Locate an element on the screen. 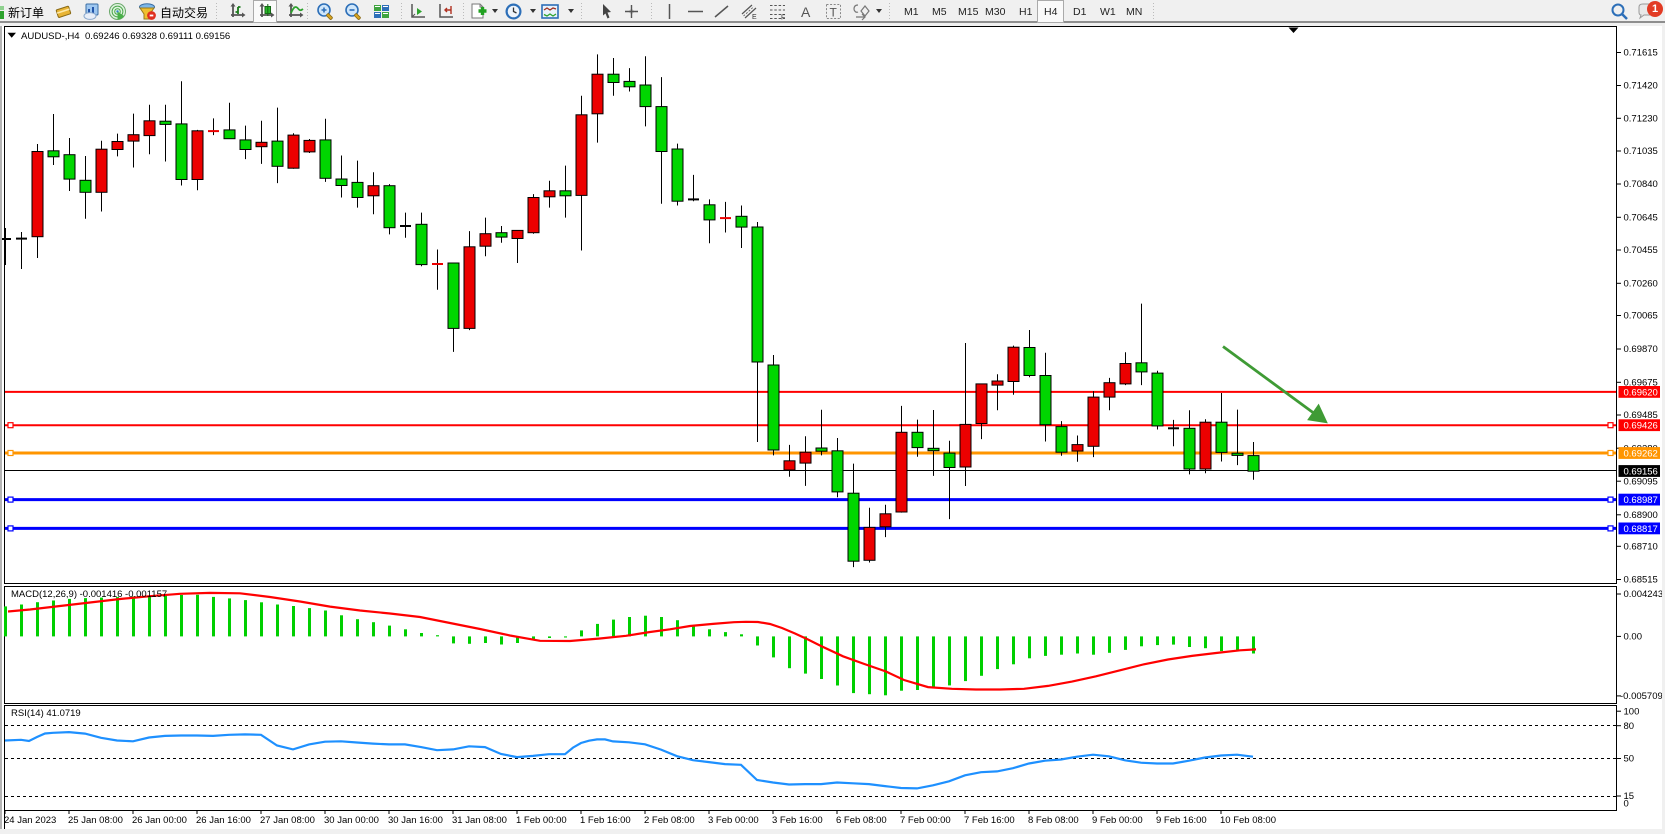  svg-text: 1 Feb 00:00 is located at coordinates (541, 820).